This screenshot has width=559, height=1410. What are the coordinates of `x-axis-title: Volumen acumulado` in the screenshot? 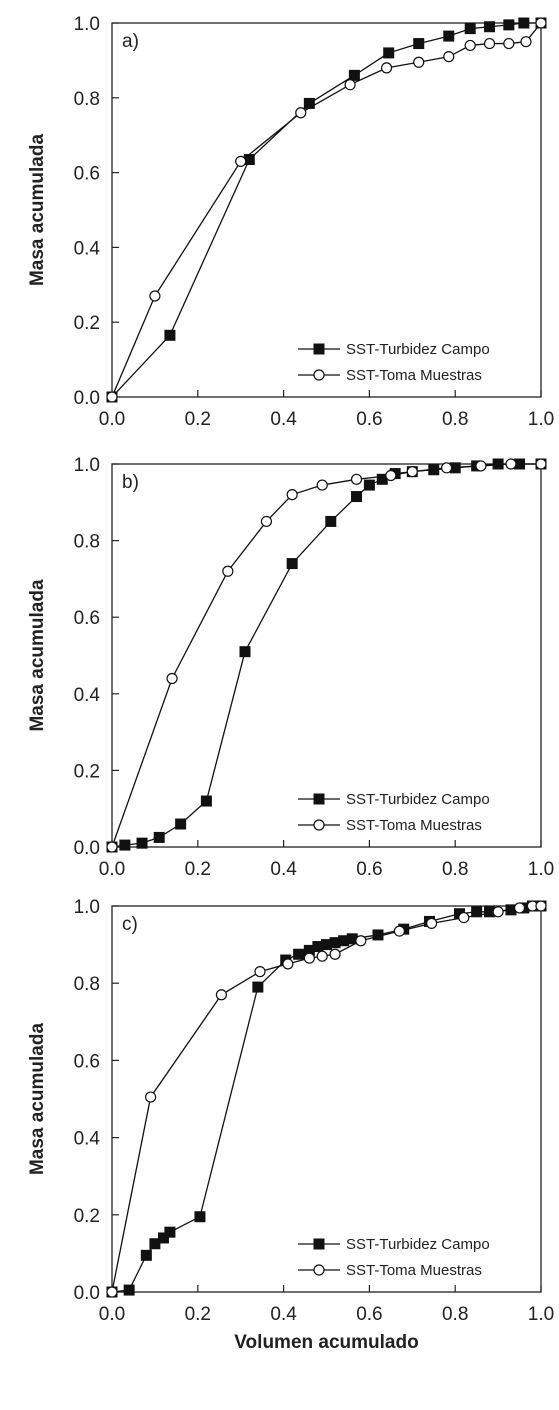 It's located at (326, 1342).